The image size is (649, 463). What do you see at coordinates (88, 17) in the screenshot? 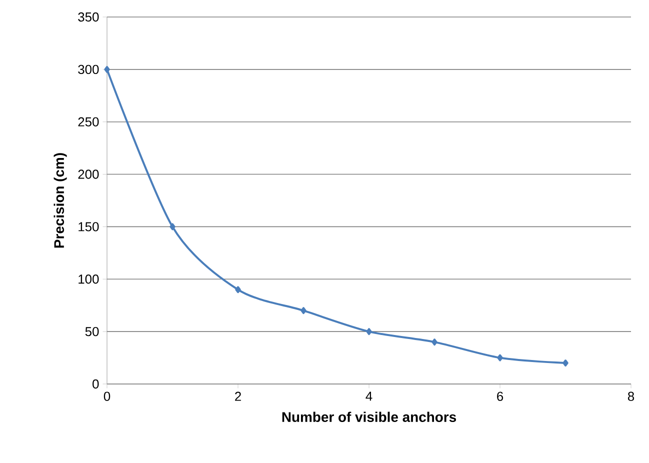
I see `y-tick-label: 350` at bounding box center [88, 17].